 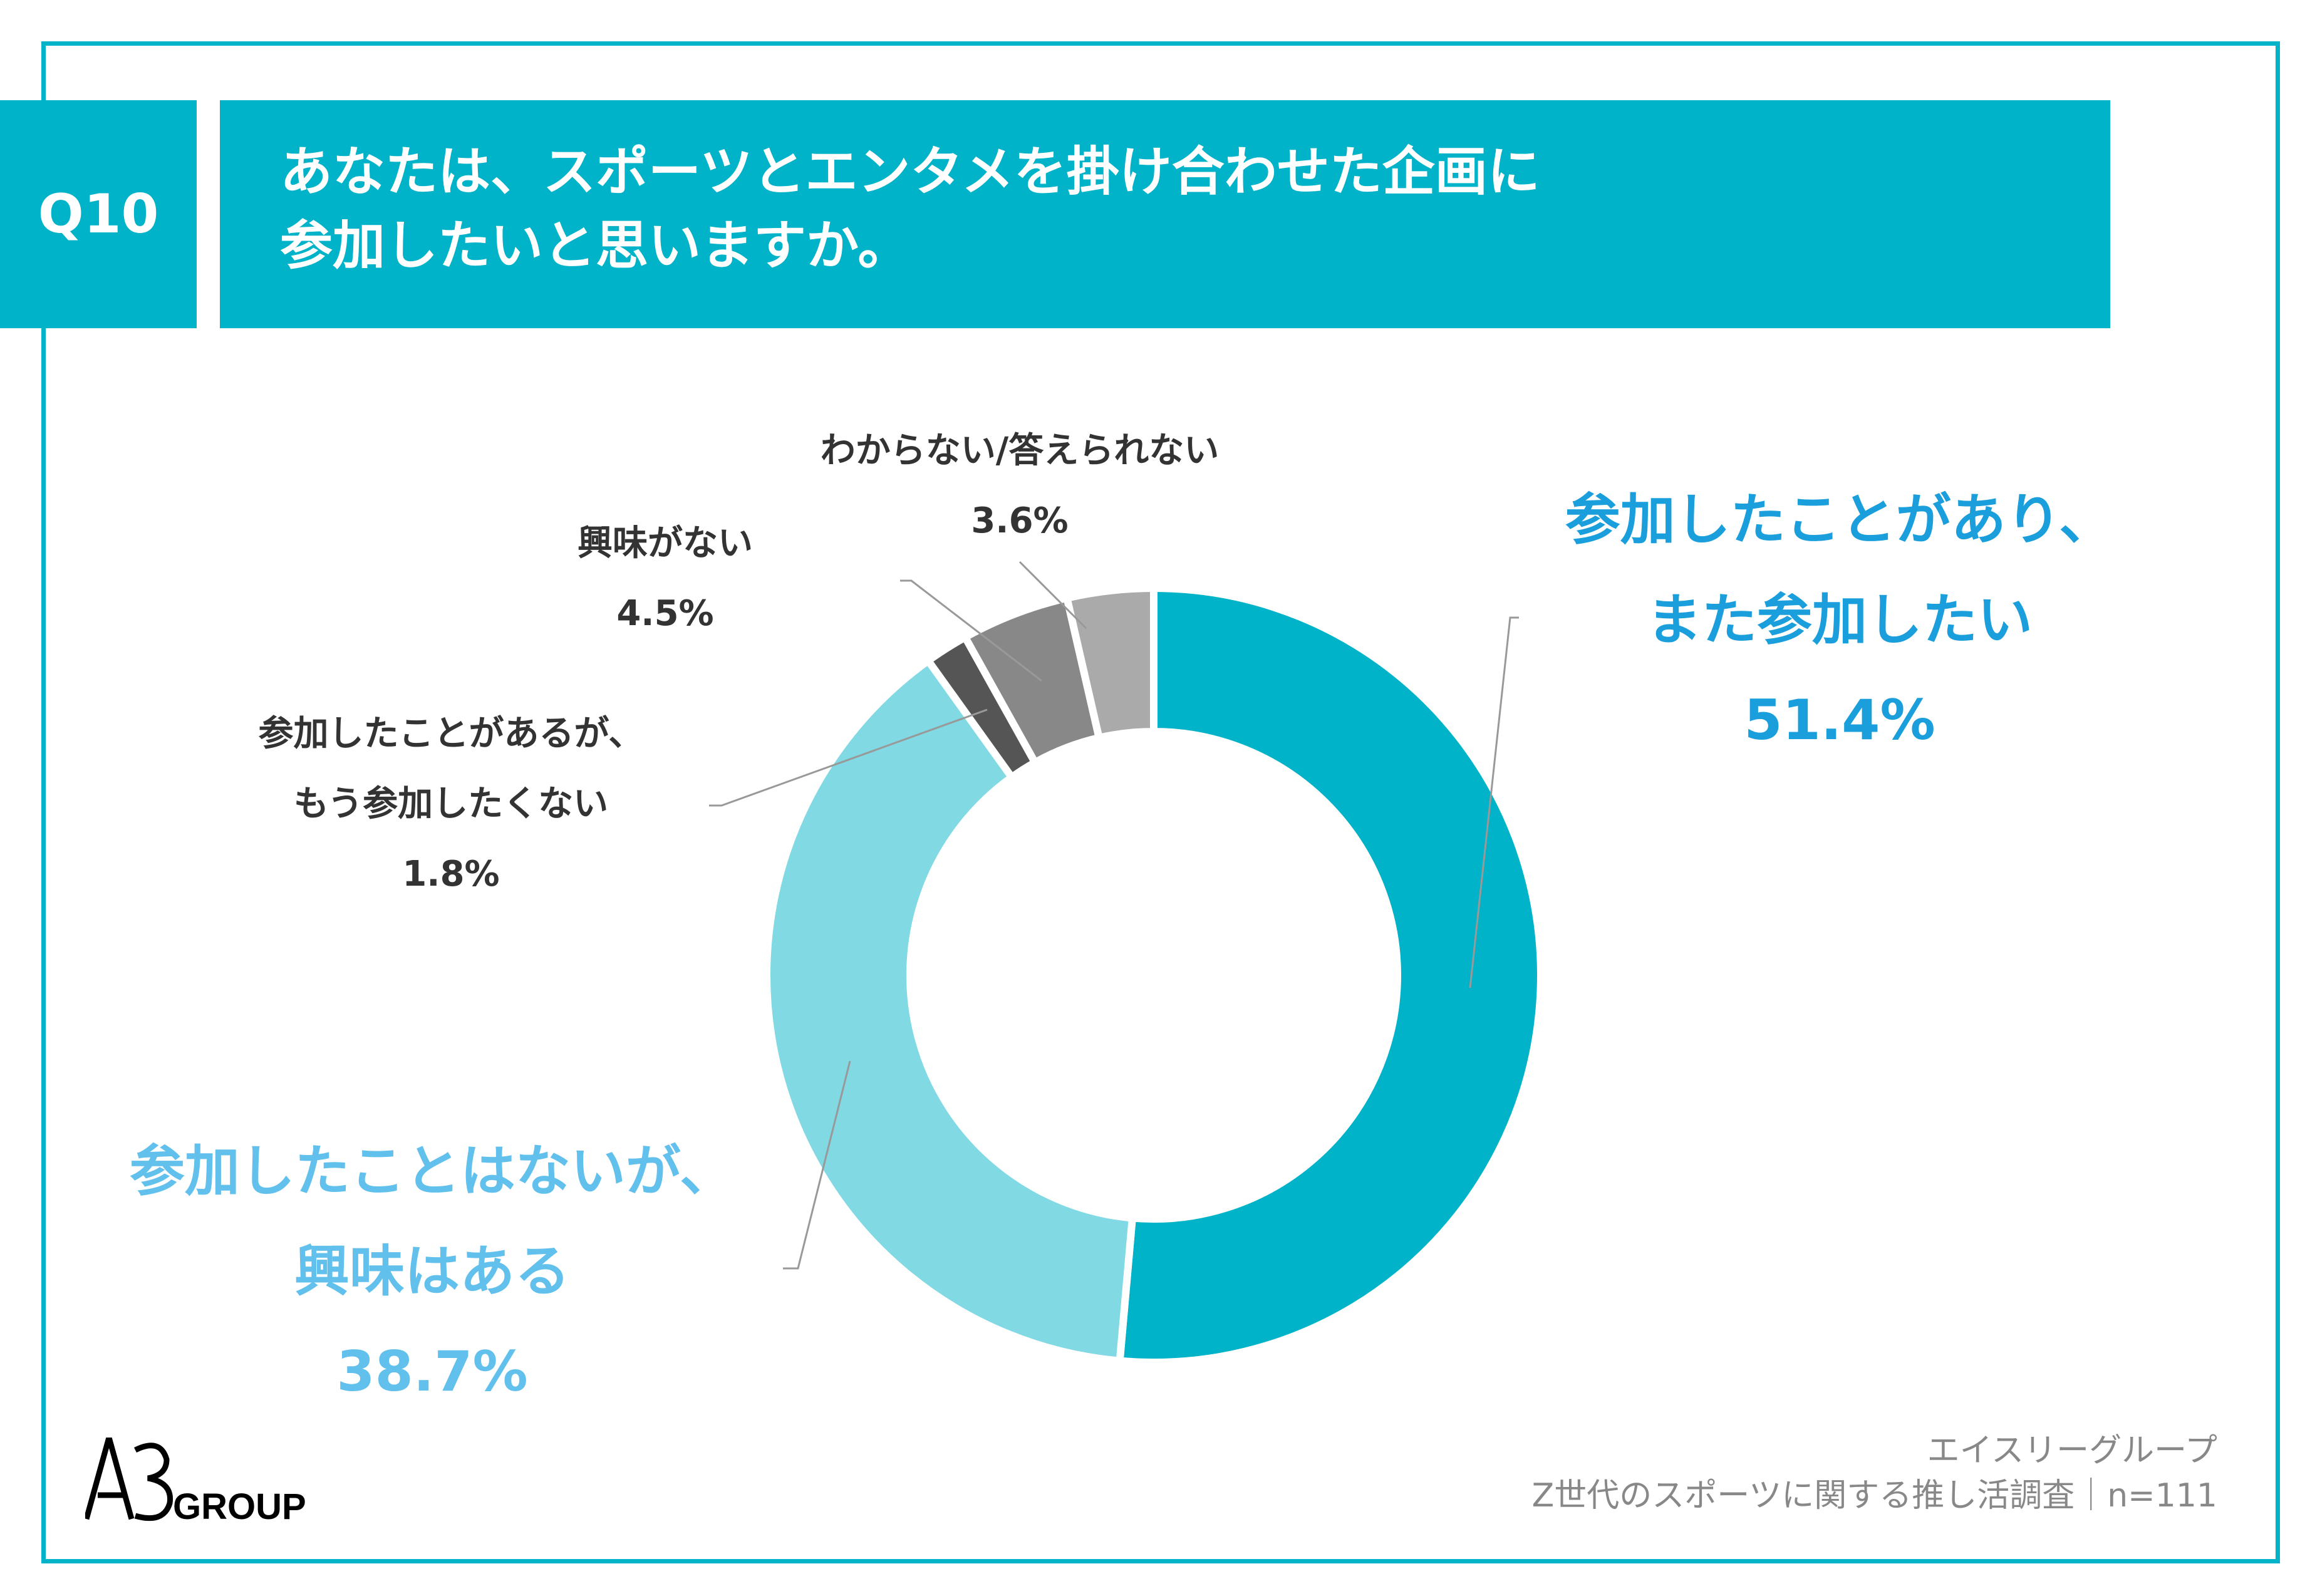 What do you see at coordinates (1875, 1473) in the screenshot?
I see `footer-source: エイスリーグループ Z世代のスポーツに関する推し活調査｜n=111` at bounding box center [1875, 1473].